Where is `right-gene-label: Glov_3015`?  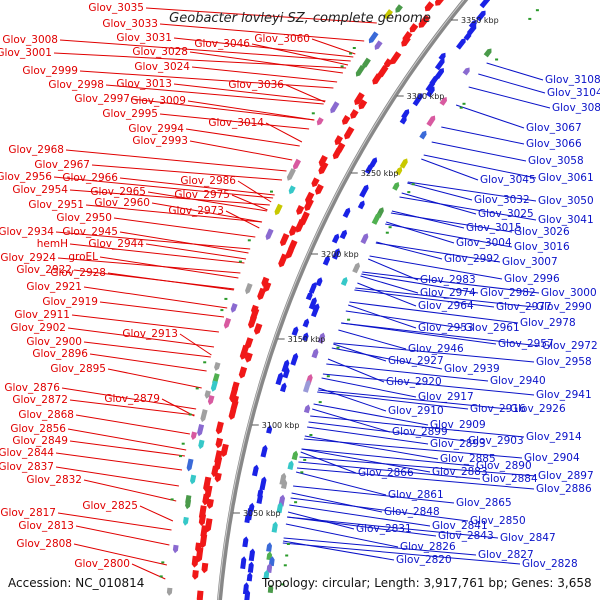 right-gene-label: Glov_3015 is located at coordinates (494, 228).